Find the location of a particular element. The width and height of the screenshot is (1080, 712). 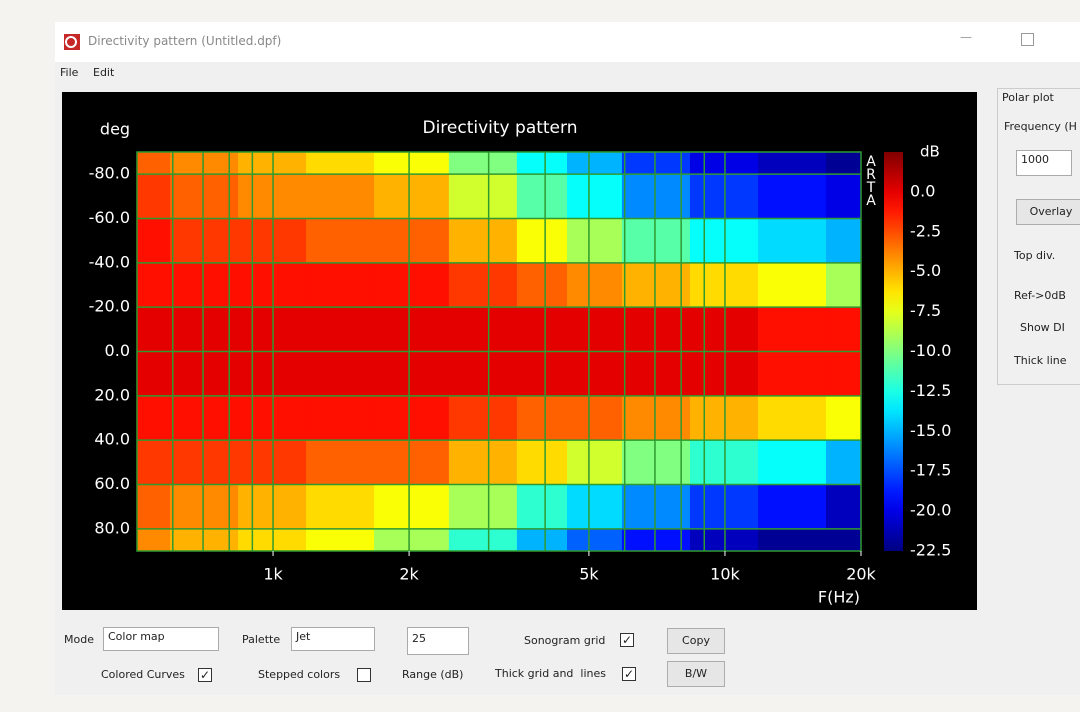

colorbar-tick-label: 0.0 is located at coordinates (922, 190).